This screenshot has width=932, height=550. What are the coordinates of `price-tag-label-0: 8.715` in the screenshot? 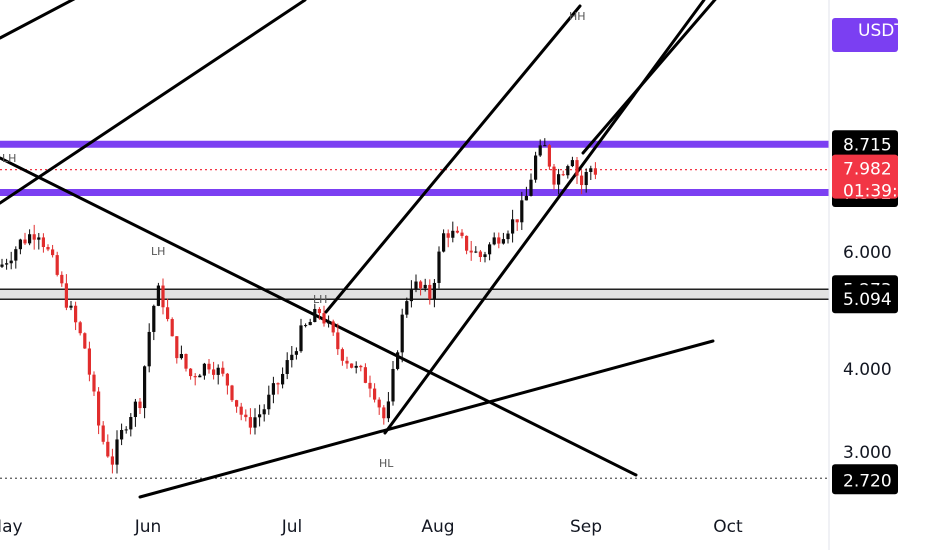 It's located at (867, 145).